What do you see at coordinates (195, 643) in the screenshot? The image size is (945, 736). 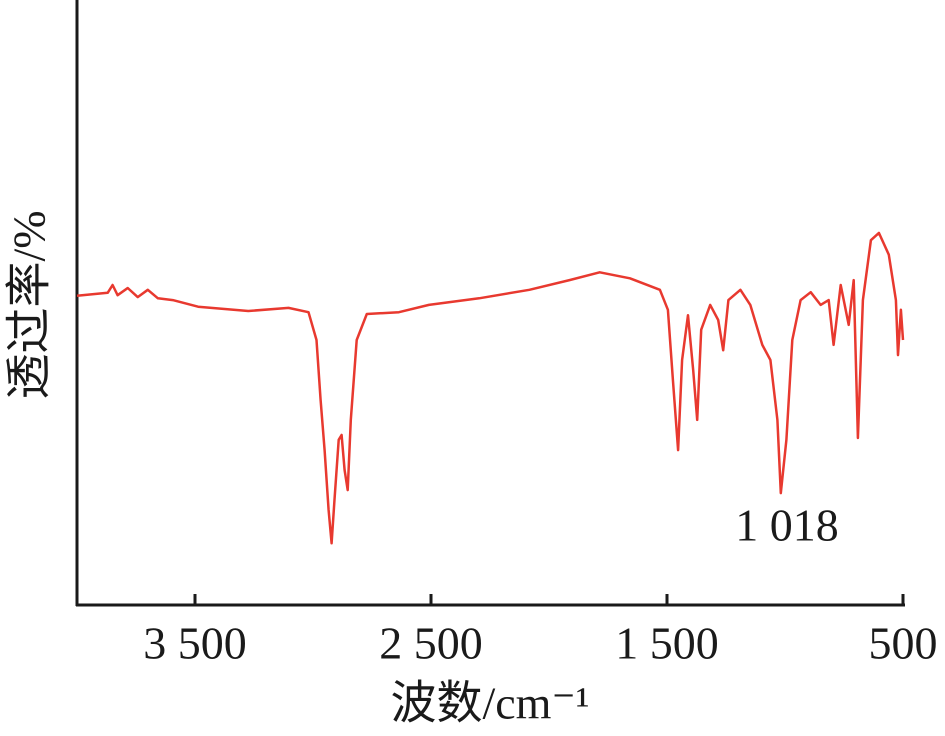 I see `x-tick-label: 3 500` at bounding box center [195, 643].